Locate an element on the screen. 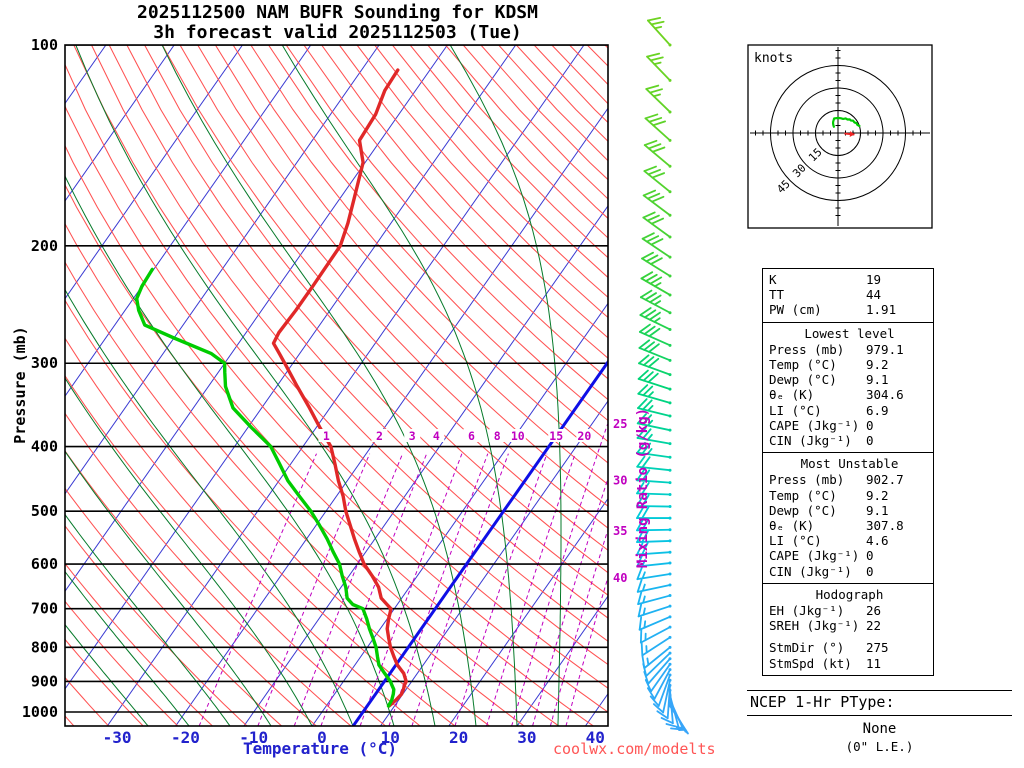  dewpoint-trace is located at coordinates (265, 487).